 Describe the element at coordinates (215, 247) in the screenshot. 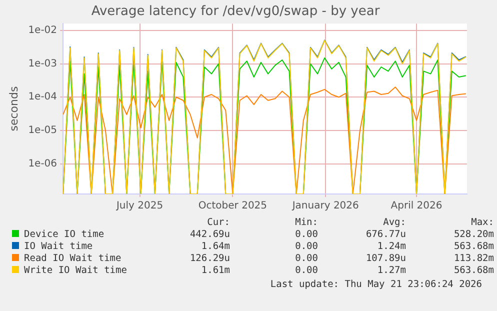

I see `text: 1.64m` at that location.